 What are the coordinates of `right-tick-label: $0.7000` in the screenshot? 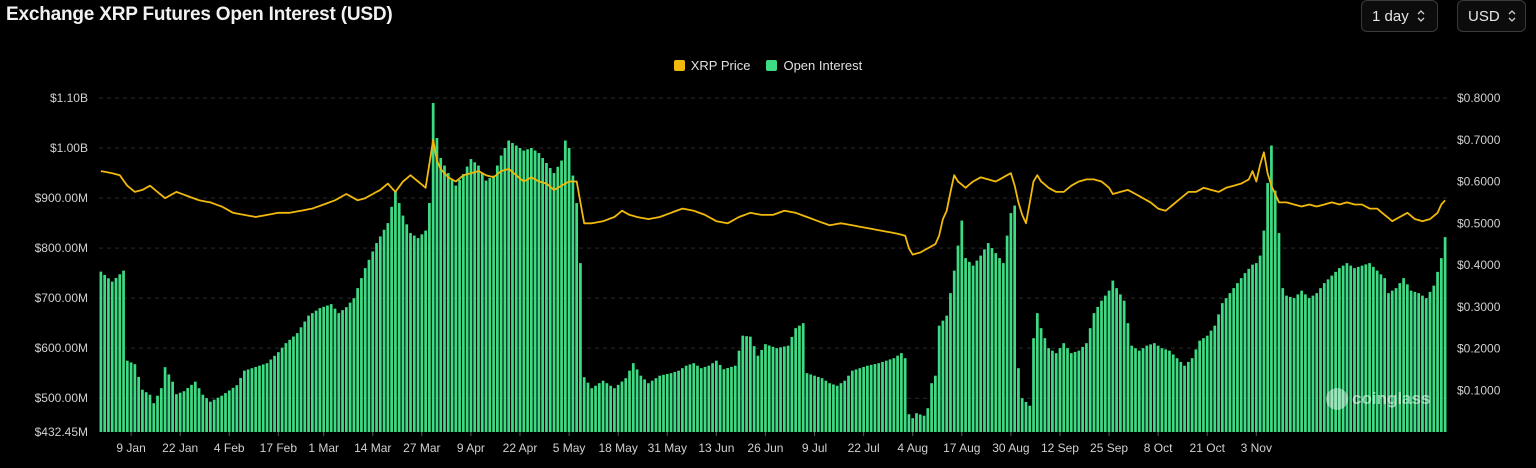 It's located at (1479, 140).